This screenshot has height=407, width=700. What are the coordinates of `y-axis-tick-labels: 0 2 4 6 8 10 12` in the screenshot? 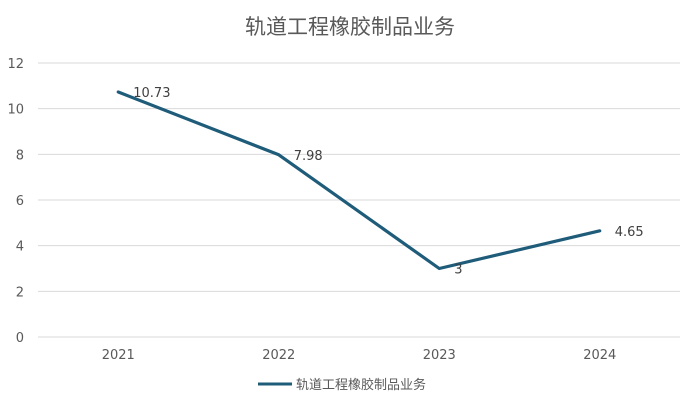 It's located at (15, 201).